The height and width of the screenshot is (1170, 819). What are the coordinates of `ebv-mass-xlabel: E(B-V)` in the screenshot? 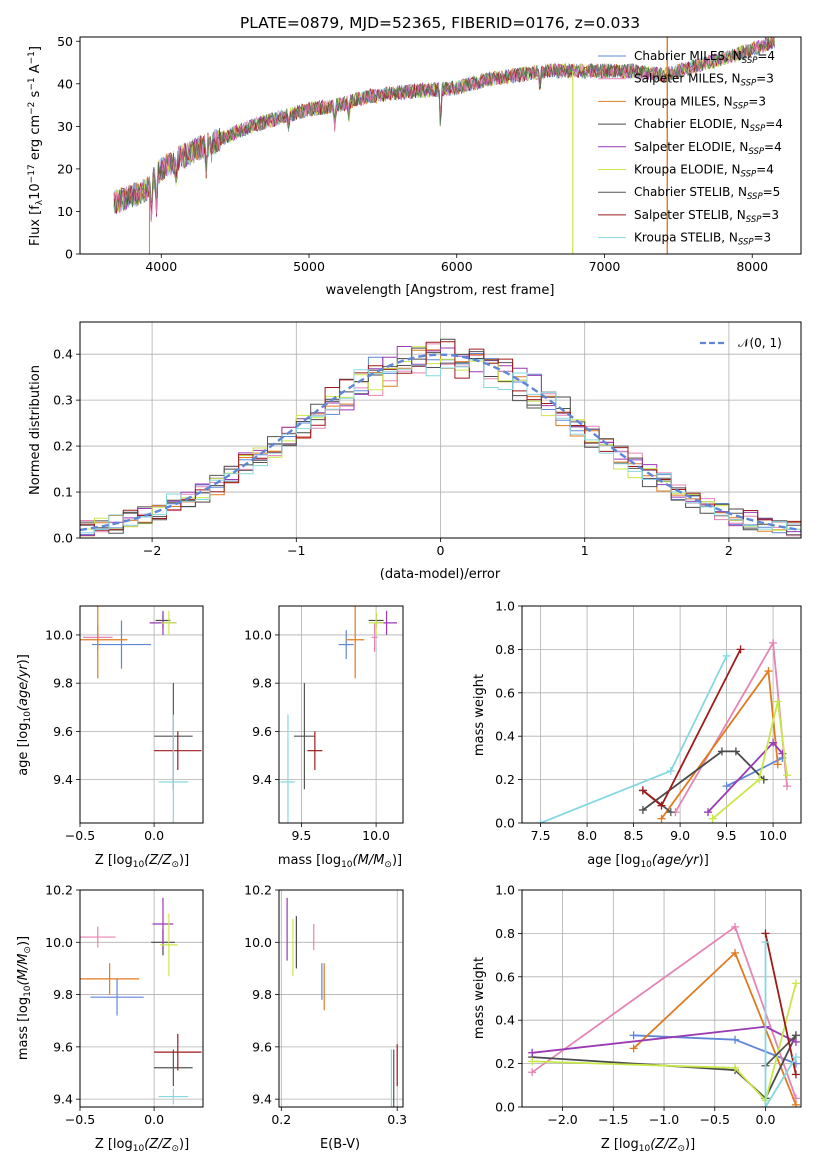 It's located at (340, 1144).